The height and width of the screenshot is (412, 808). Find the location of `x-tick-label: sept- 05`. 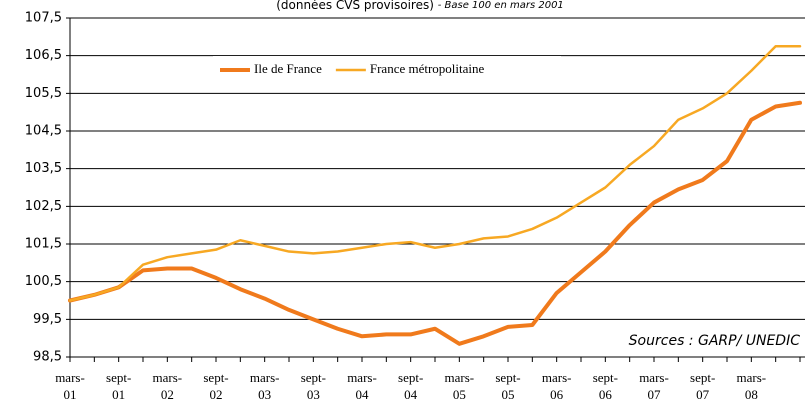

x-tick-label: sept- 05 is located at coordinates (507, 386).